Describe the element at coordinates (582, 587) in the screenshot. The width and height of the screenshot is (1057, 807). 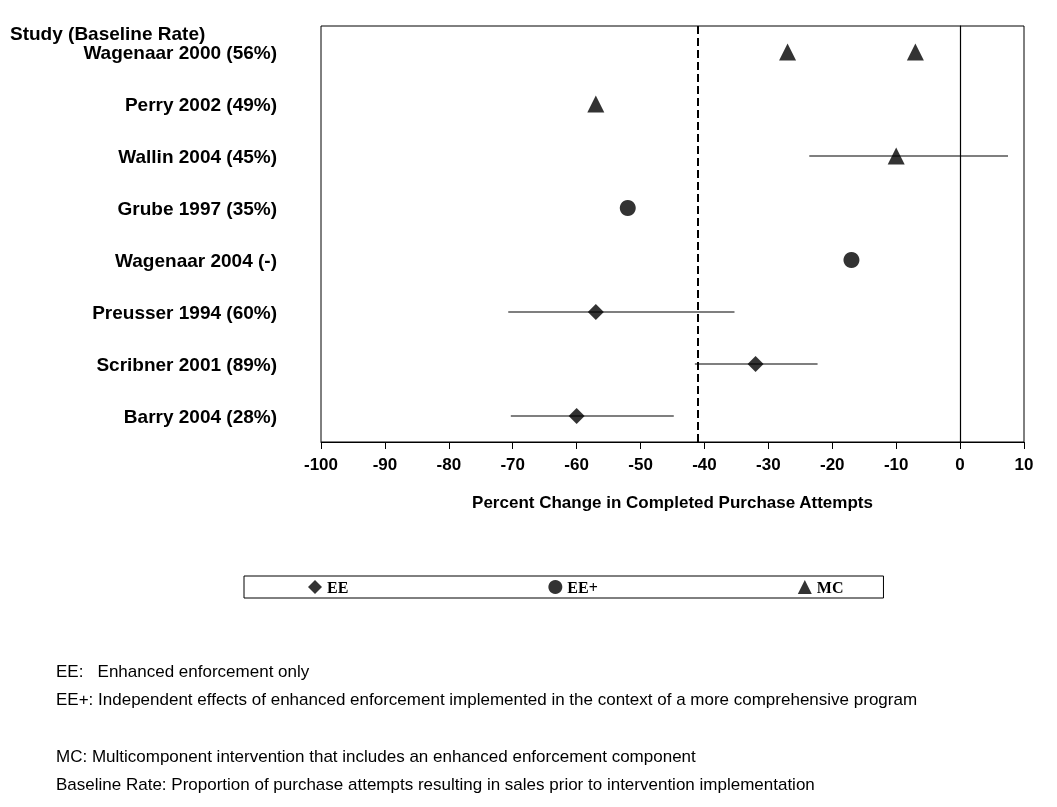
I see `legend-label: EE+` at that location.